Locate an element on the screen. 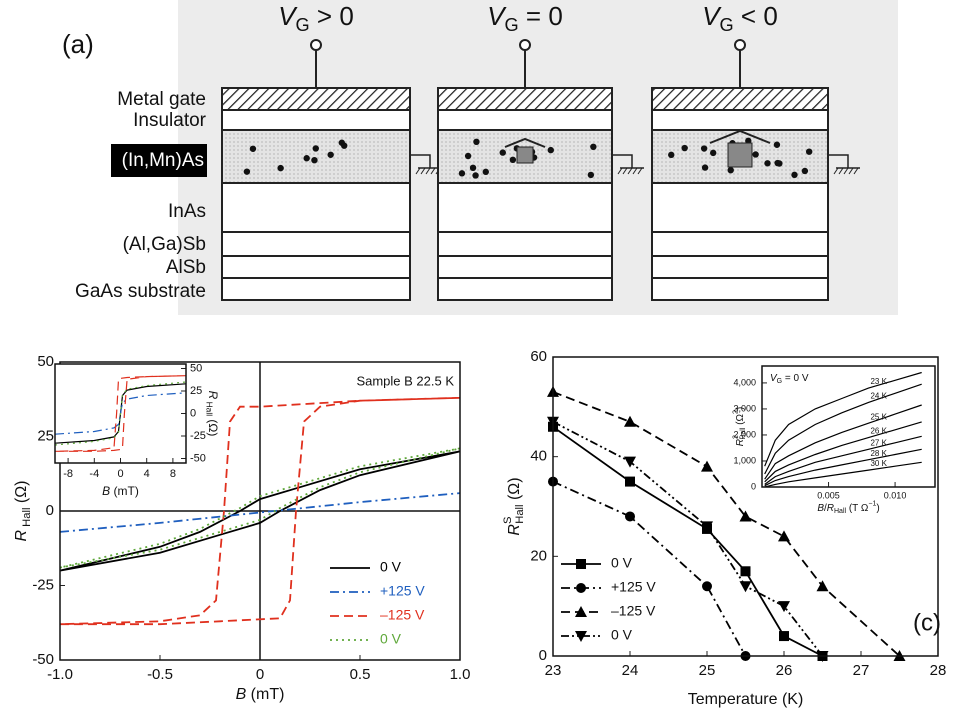  domain-cap is located at coordinates (740, 136).